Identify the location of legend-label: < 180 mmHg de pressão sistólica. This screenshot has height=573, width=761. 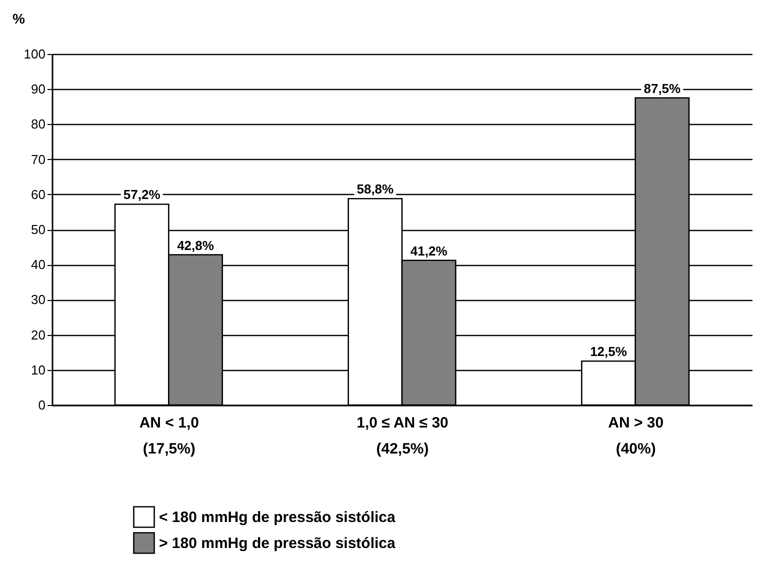
(277, 517).